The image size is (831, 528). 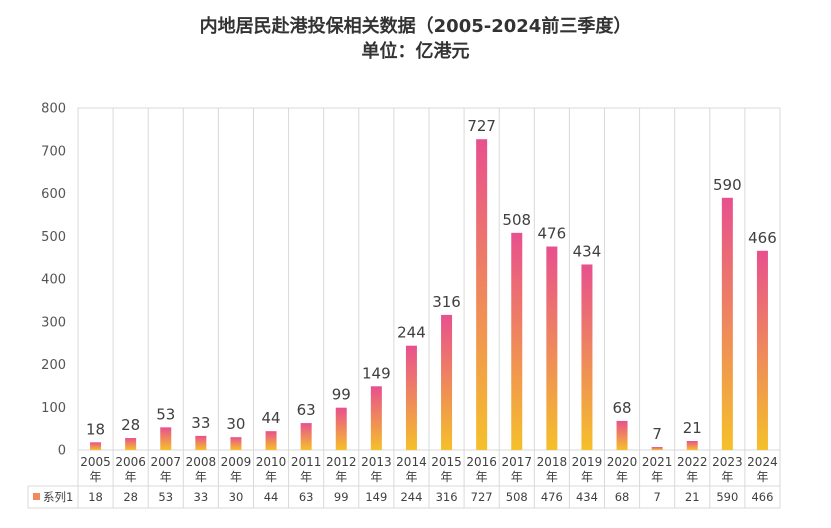 What do you see at coordinates (95, 497) in the screenshot?
I see `table-cell: 18` at bounding box center [95, 497].